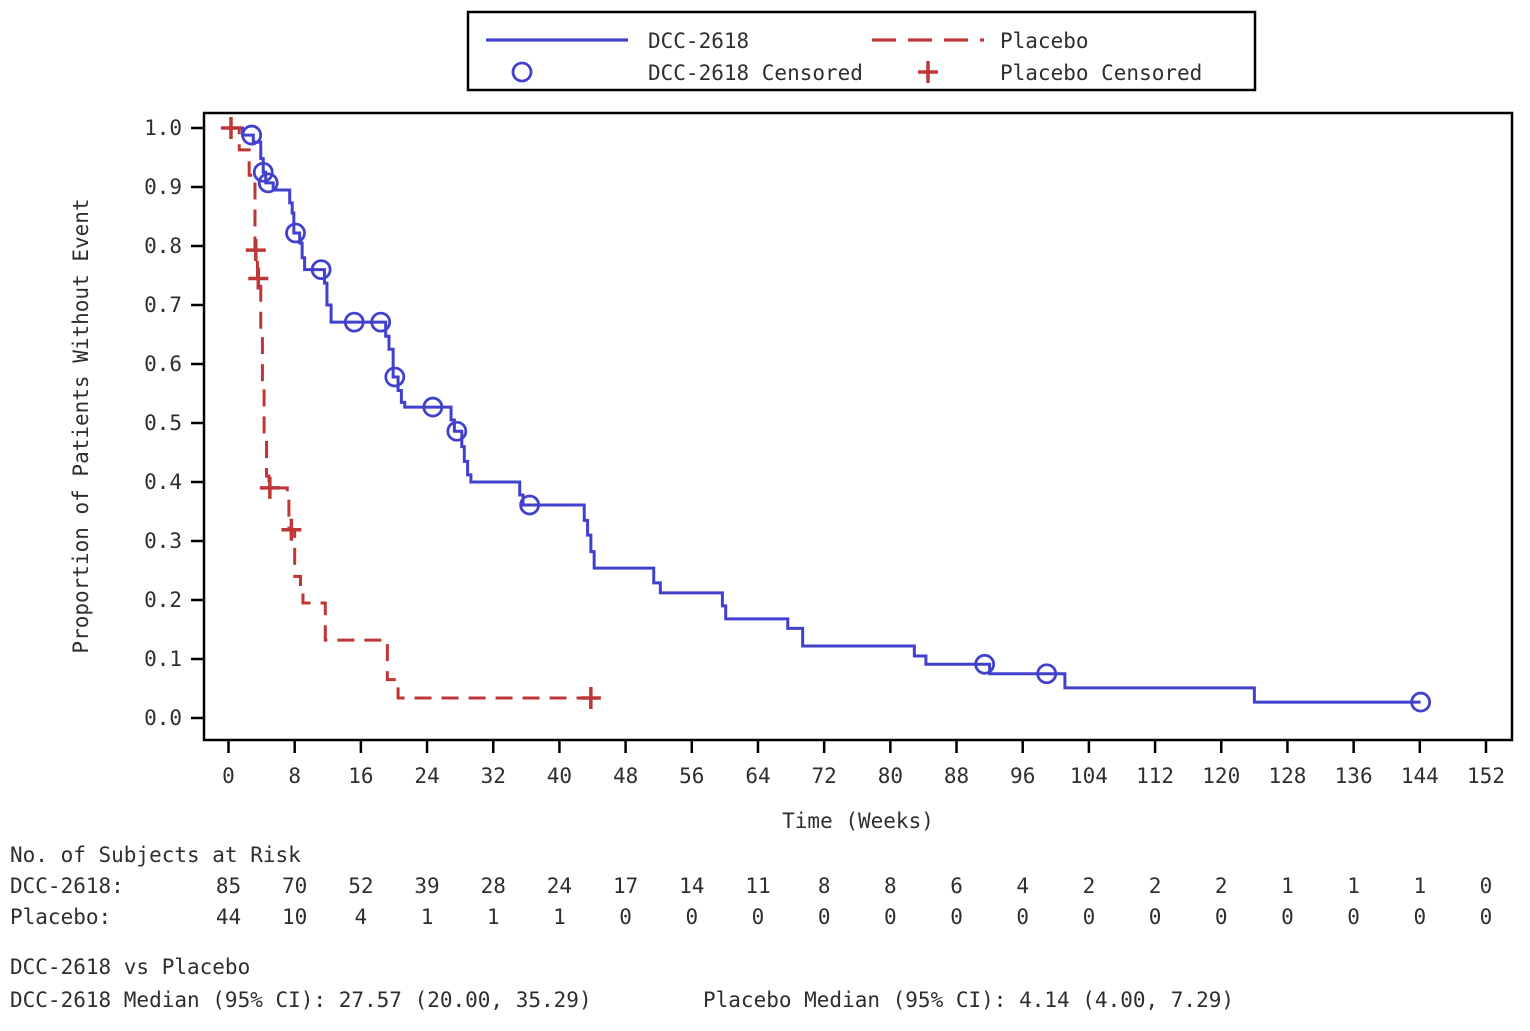  I want to click on x-tick-label: 104, so click(1089, 776).